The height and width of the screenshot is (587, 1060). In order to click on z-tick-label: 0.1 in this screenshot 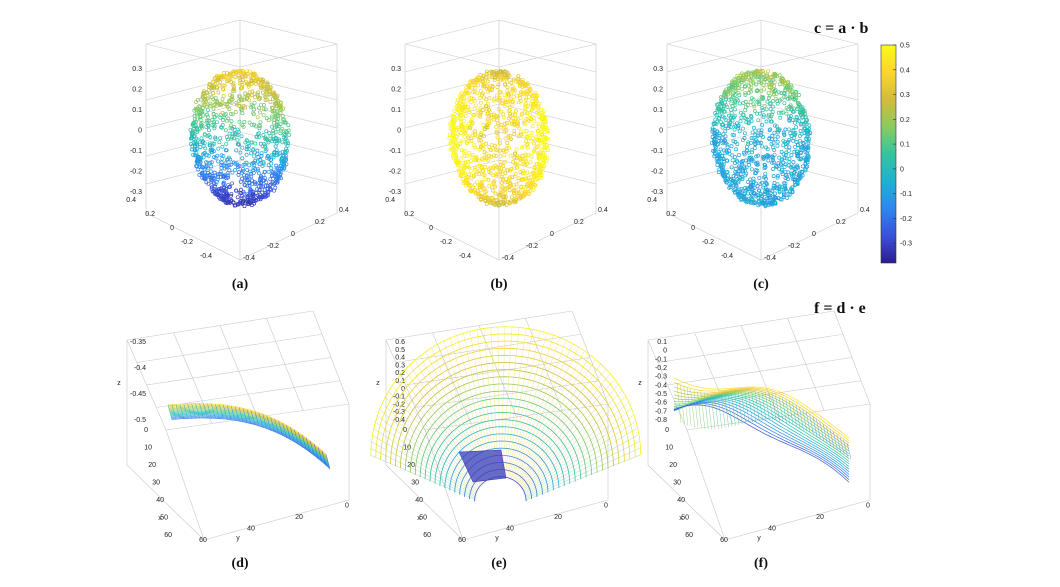, I will do `click(400, 381)`.